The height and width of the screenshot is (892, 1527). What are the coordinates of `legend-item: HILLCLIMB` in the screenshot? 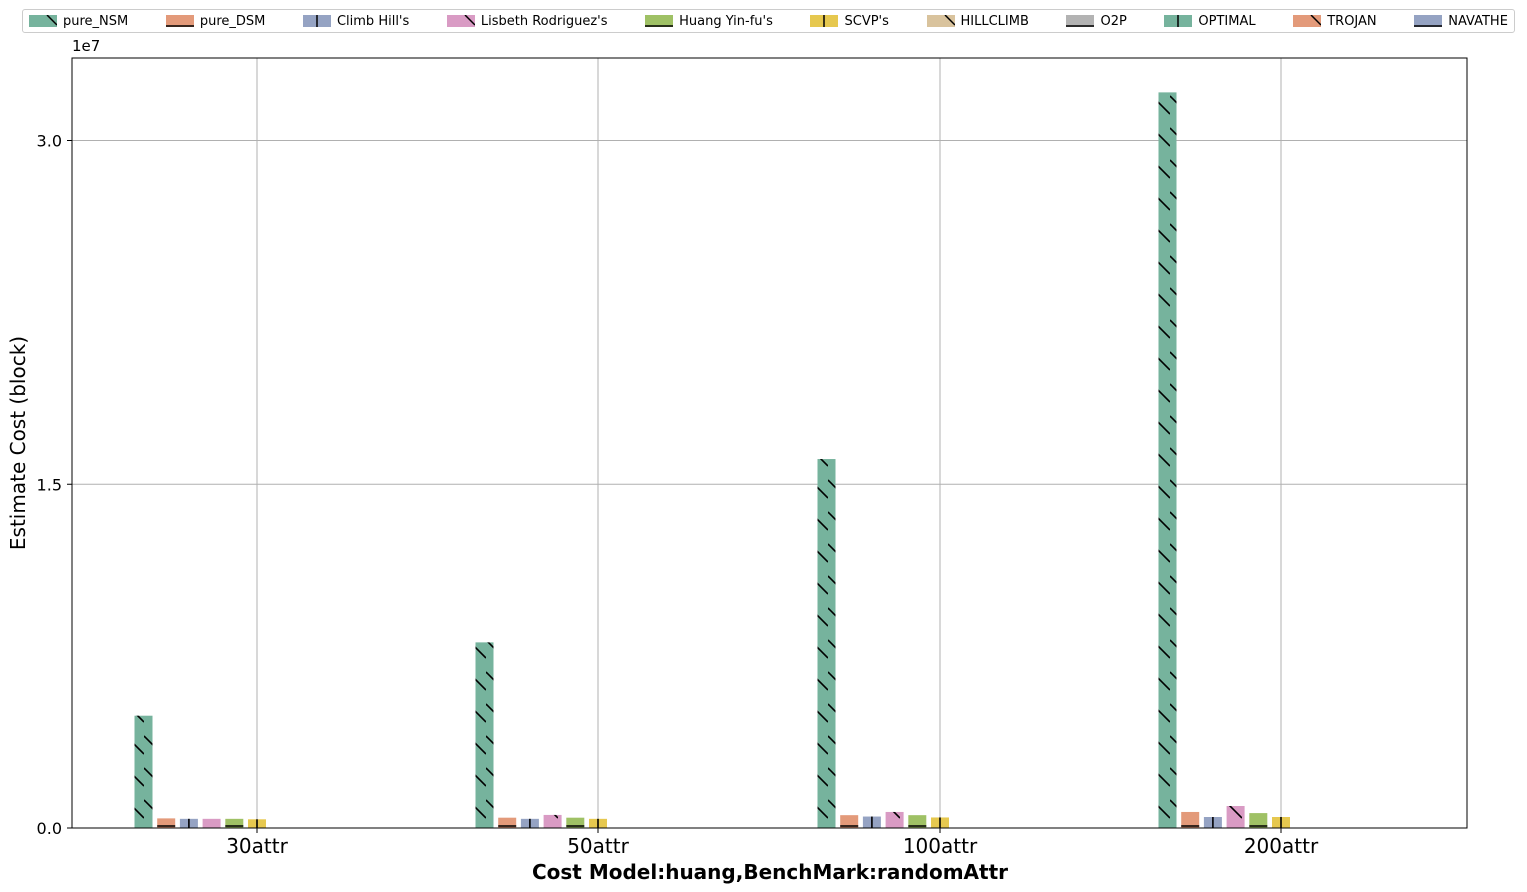 It's located at (977, 21).